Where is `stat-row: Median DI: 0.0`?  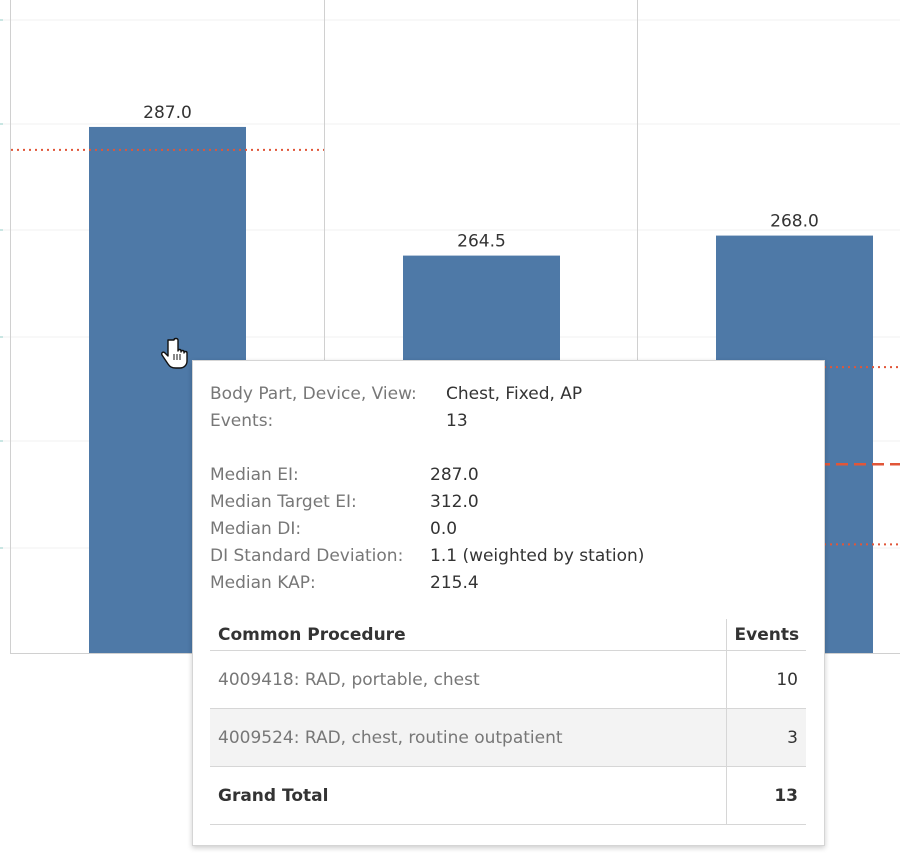
stat-row: Median DI: 0.0 is located at coordinates (333, 529).